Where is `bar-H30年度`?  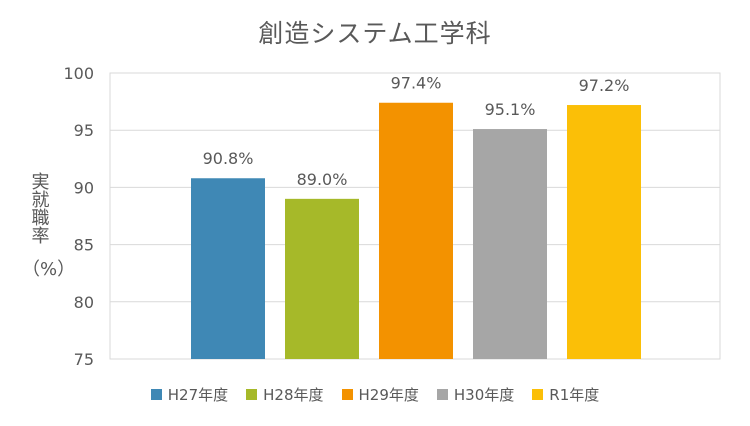 bar-H30年度 is located at coordinates (510, 244).